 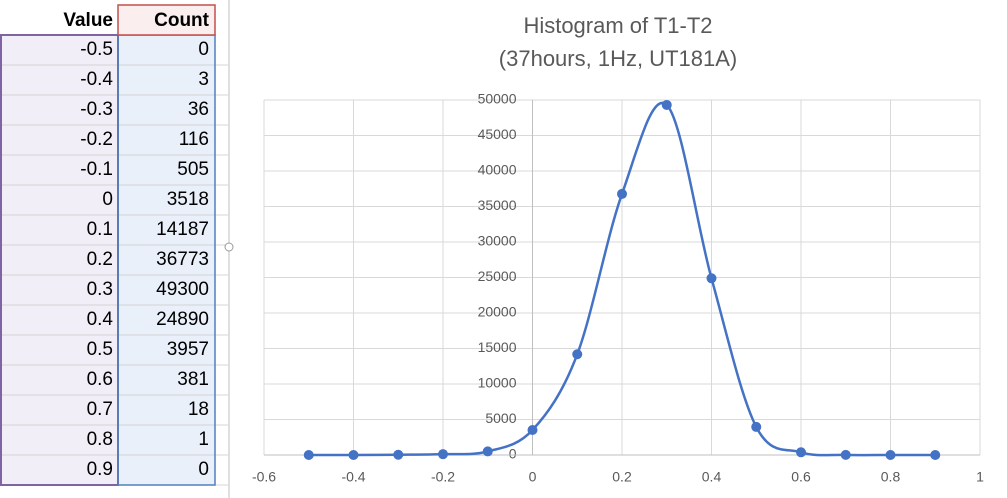 What do you see at coordinates (264, 477) in the screenshot?
I see `x-tick-label: -0.6` at bounding box center [264, 477].